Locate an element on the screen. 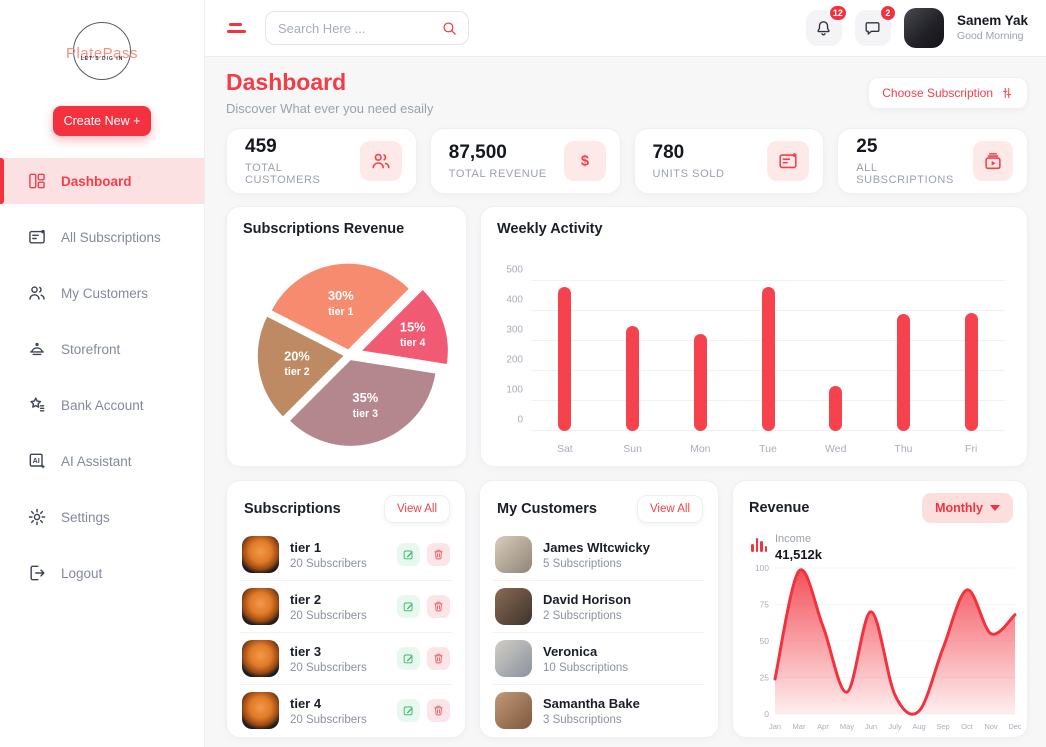 Image resolution: width=1046 pixels, height=747 pixels. weekly-activity-bar-chart: 0 100 200 300 400 500 is located at coordinates (755, 348).